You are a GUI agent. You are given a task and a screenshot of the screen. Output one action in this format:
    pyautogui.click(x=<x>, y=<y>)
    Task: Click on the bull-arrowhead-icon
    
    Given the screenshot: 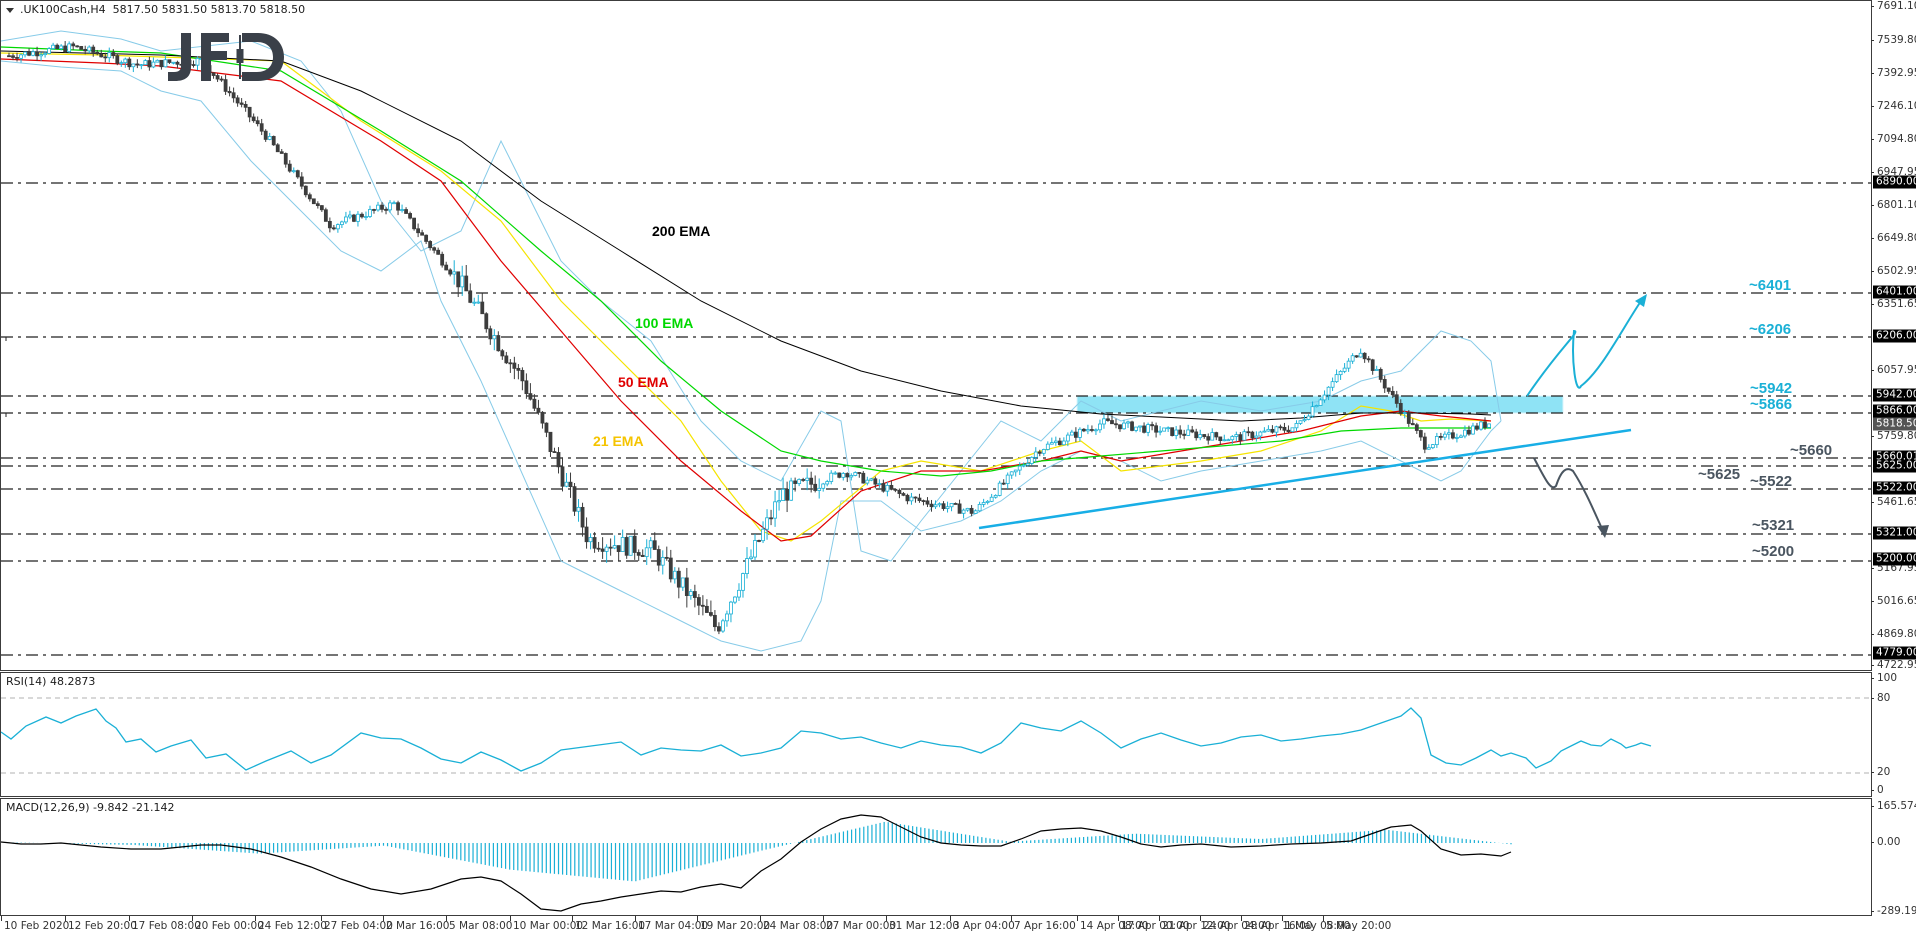 What is the action you would take?
    pyautogui.click(x=1641, y=300)
    